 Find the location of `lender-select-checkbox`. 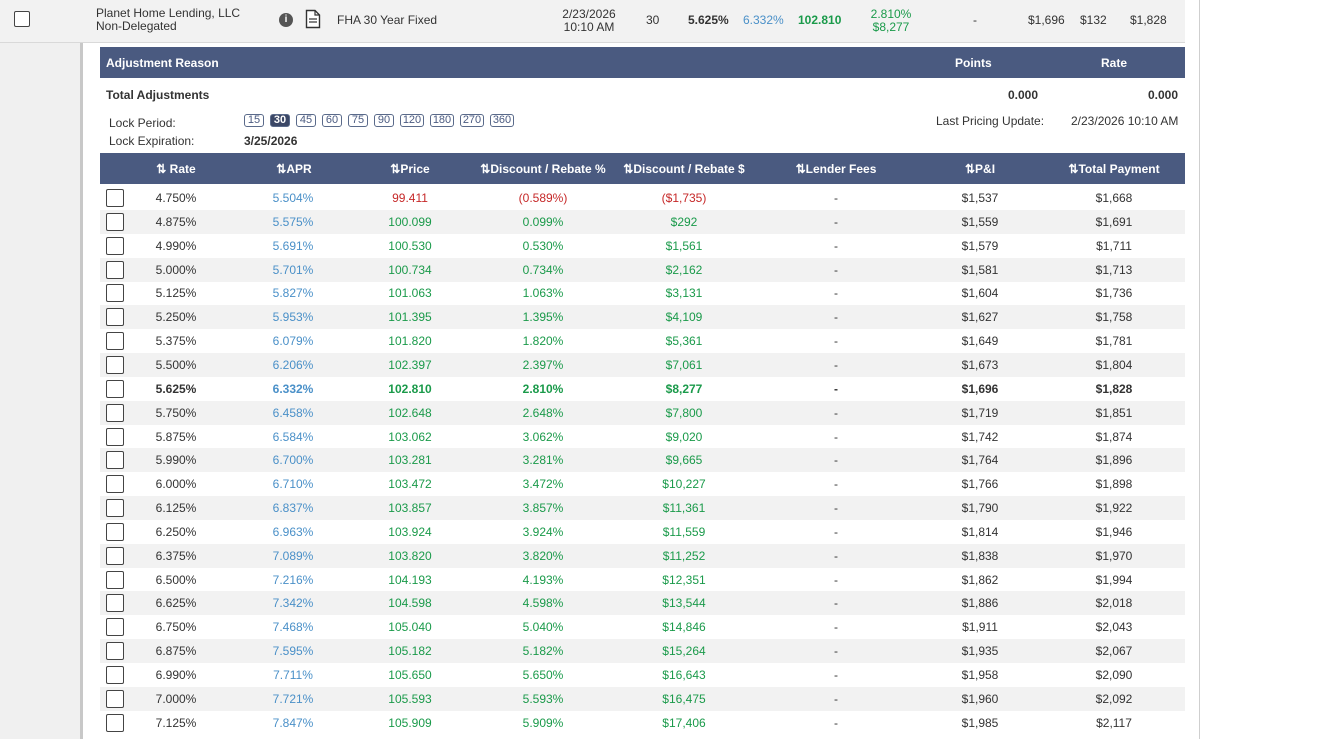

lender-select-checkbox is located at coordinates (22, 19).